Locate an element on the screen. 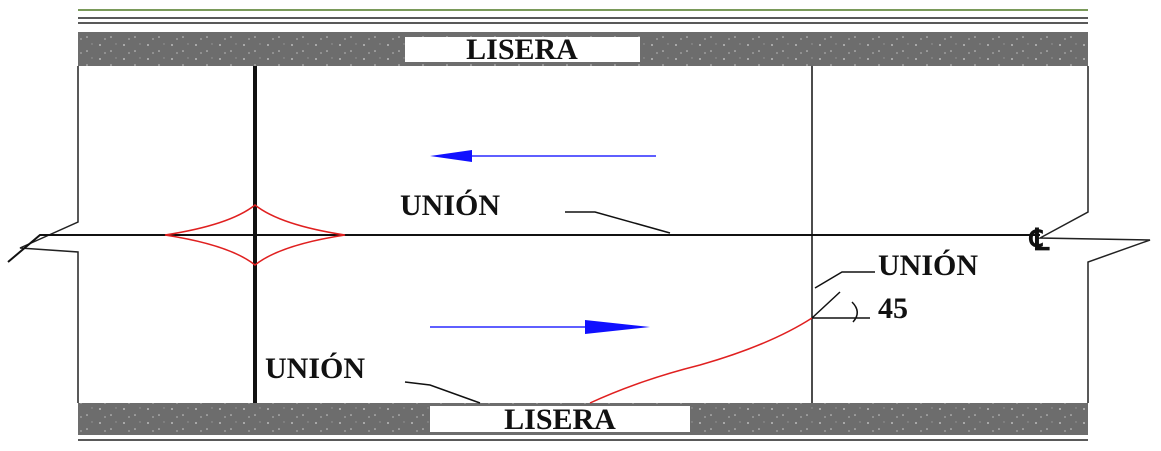  top-edge is located at coordinates (583, 16).